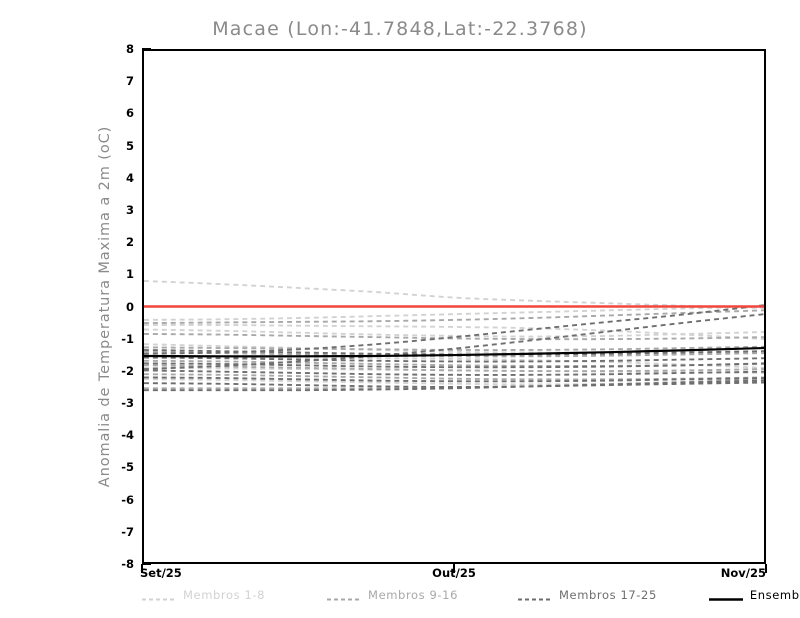 The image size is (800, 618). I want to click on y-tick-label: 4, so click(129, 177).